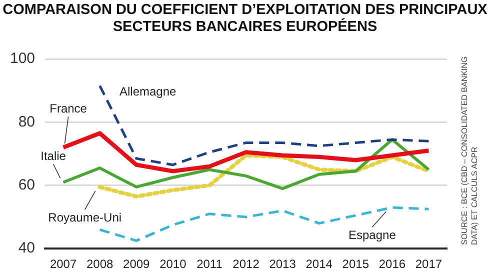  I want to click on x-tick-label: 2013, so click(282, 264).